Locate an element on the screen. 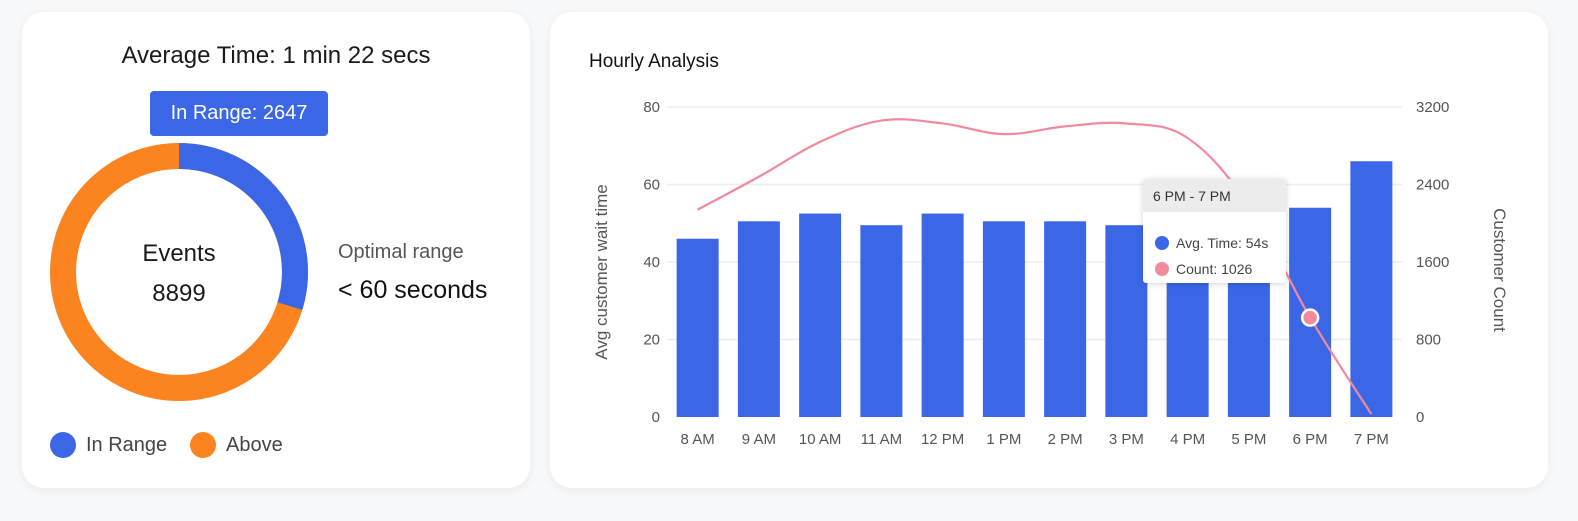  y2-tick-label: 3200 is located at coordinates (1432, 107).